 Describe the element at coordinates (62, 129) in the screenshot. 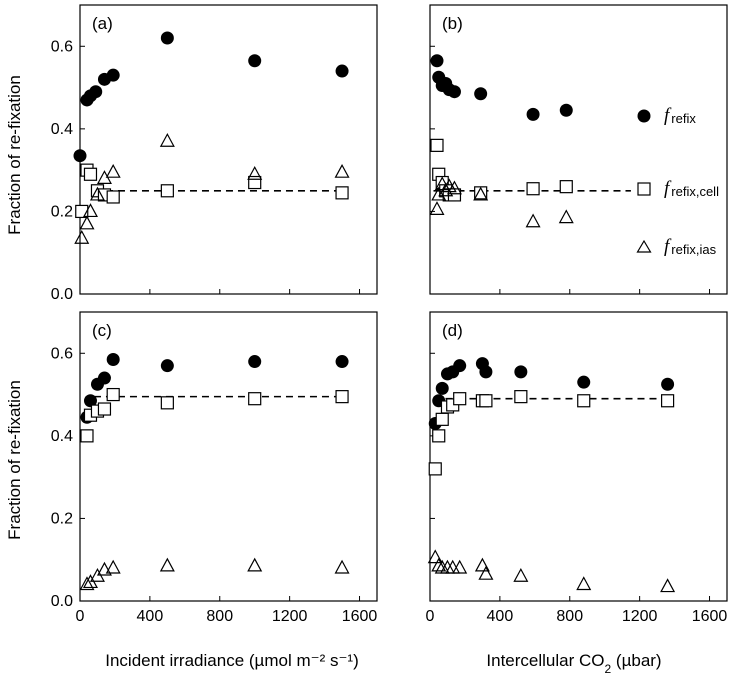

I see `y-tick-label: 0.4` at that location.